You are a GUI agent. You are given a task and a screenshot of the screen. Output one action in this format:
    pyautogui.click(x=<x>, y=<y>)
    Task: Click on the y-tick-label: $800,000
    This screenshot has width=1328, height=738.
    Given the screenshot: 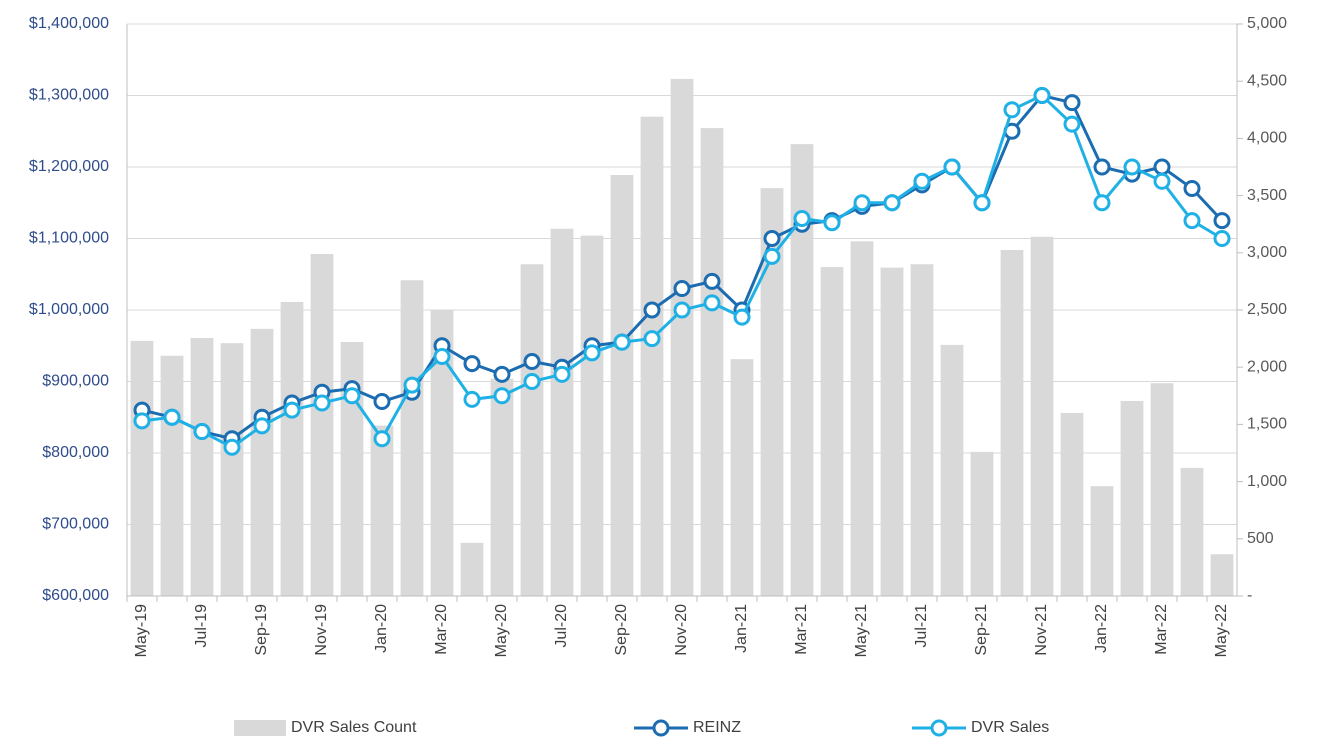 What is the action you would take?
    pyautogui.click(x=75, y=452)
    